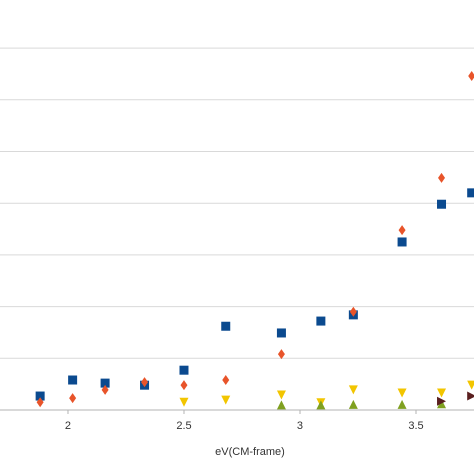  Describe the element at coordinates (183, 426) in the screenshot. I see `x-tick-label: 2.5` at that location.